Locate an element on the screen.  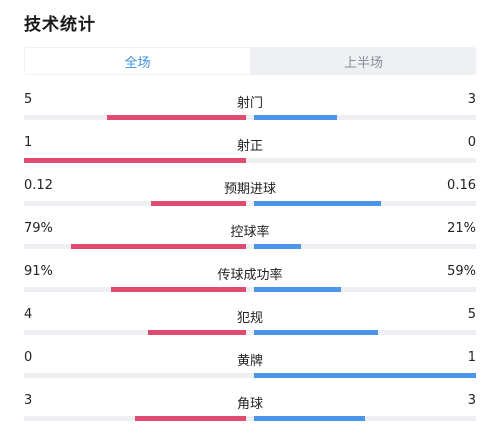
home-value: 4 is located at coordinates (28, 314).